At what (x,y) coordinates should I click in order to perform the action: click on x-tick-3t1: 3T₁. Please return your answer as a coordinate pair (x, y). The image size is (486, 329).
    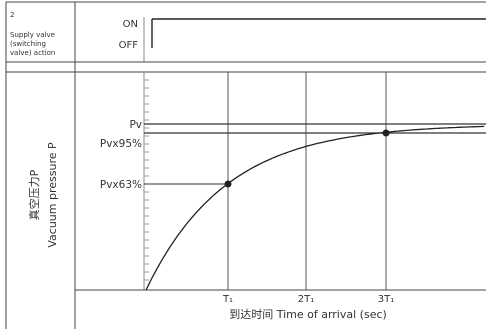
    Looking at the image, I should click on (386, 299).